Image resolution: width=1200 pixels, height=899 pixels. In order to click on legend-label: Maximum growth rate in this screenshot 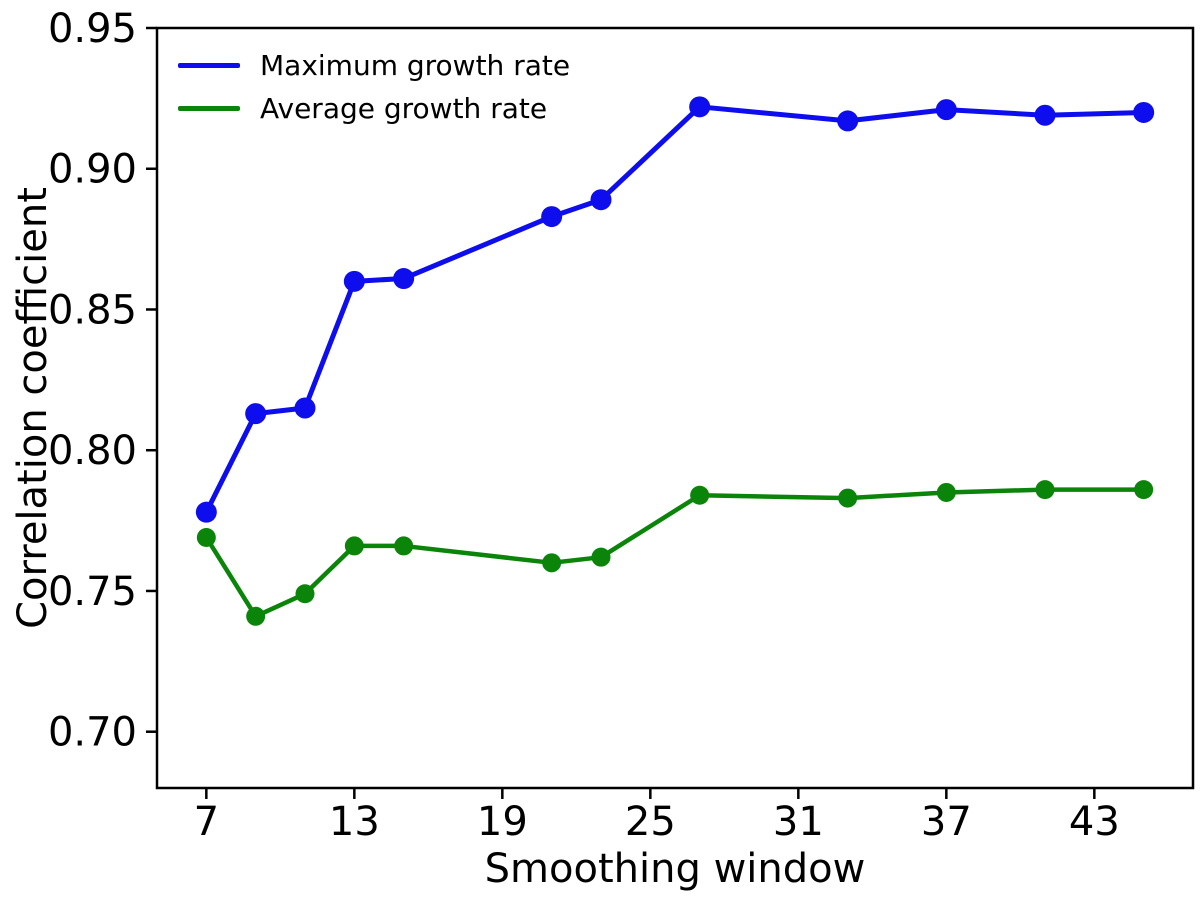, I will do `click(415, 65)`.